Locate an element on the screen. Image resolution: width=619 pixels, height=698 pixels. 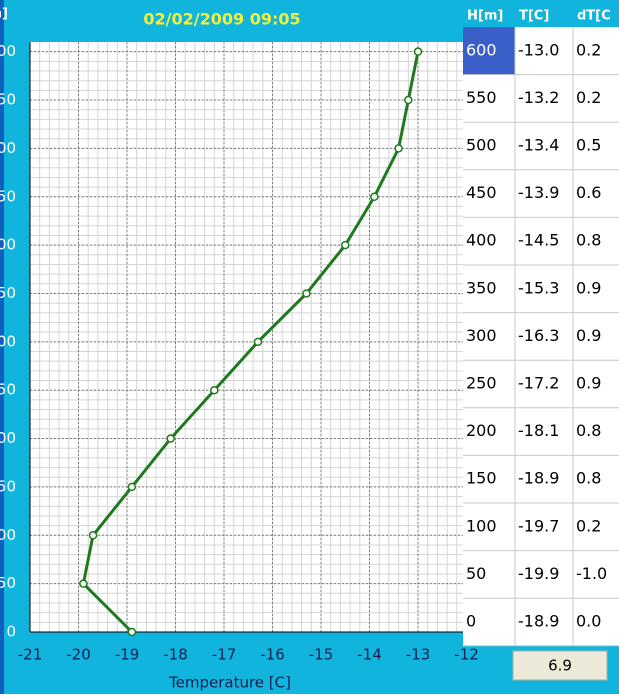
table-cell: -17.2 is located at coordinates (538, 383).